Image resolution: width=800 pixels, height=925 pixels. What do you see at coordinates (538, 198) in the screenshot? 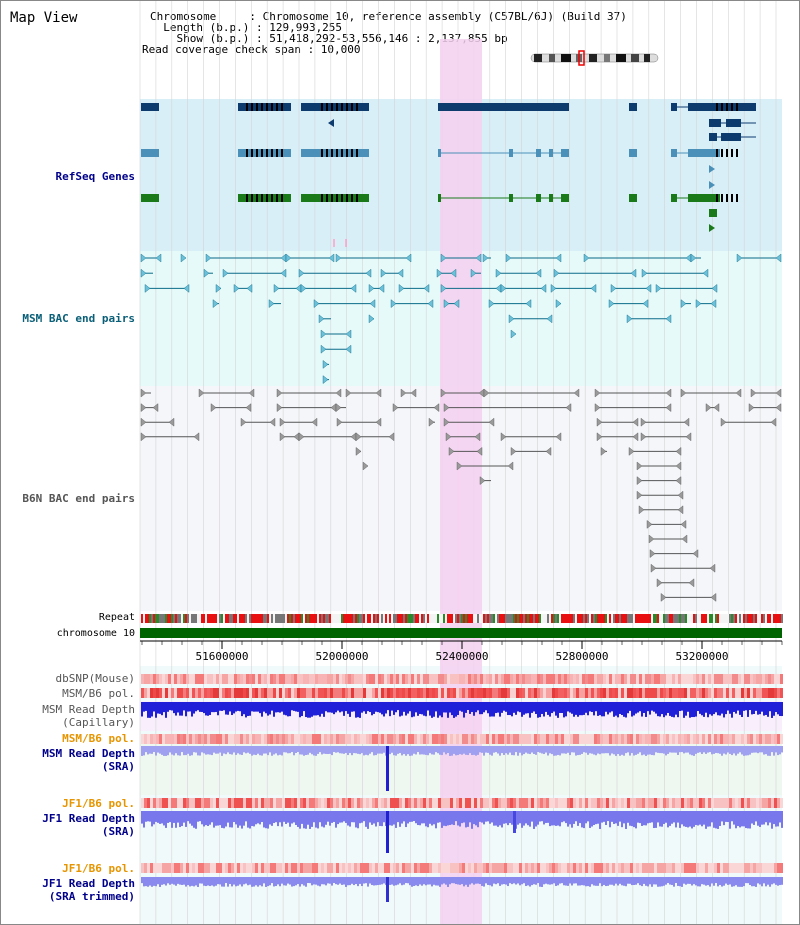
I see `gene-exon` at bounding box center [538, 198].